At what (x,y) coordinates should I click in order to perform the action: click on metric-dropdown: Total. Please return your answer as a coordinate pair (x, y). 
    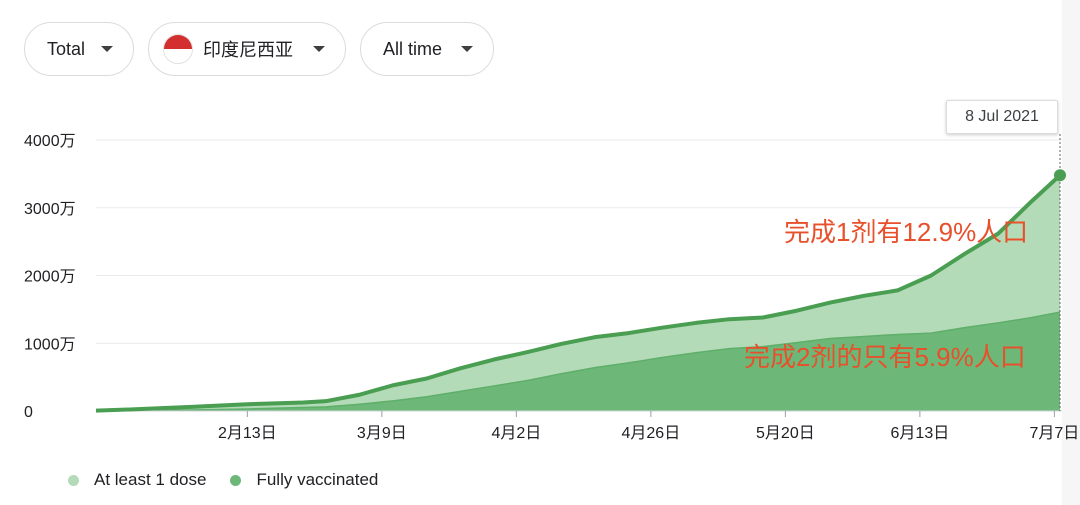
    Looking at the image, I should click on (79, 49).